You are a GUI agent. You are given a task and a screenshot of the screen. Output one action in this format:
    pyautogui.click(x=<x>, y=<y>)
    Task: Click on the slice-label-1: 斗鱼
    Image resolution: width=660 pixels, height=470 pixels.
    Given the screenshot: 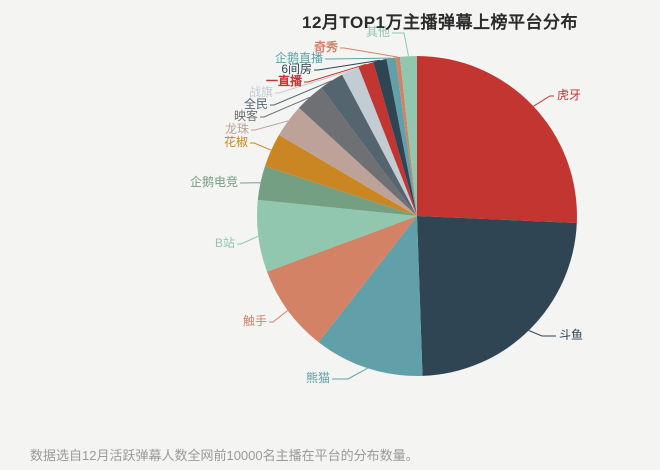 What is the action you would take?
    pyautogui.click(x=571, y=335)
    